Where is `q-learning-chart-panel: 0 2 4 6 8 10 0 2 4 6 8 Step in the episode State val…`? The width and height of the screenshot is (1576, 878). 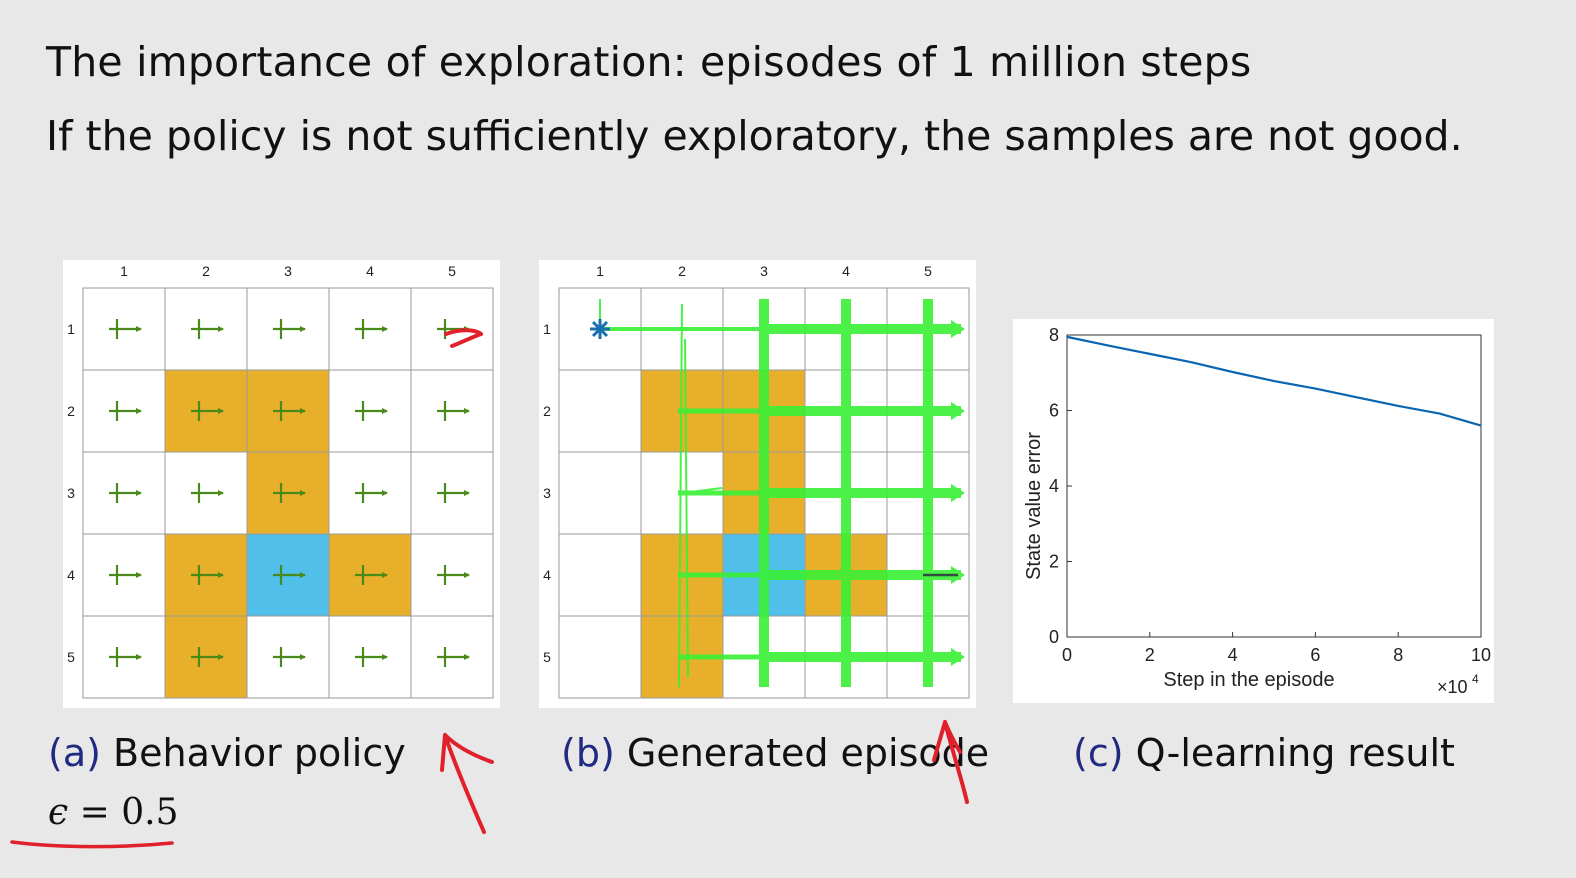 q-learning-chart-panel: 0 2 4 6 8 10 0 2 4 6 8 Step in the episode State val… is located at coordinates (1253, 511).